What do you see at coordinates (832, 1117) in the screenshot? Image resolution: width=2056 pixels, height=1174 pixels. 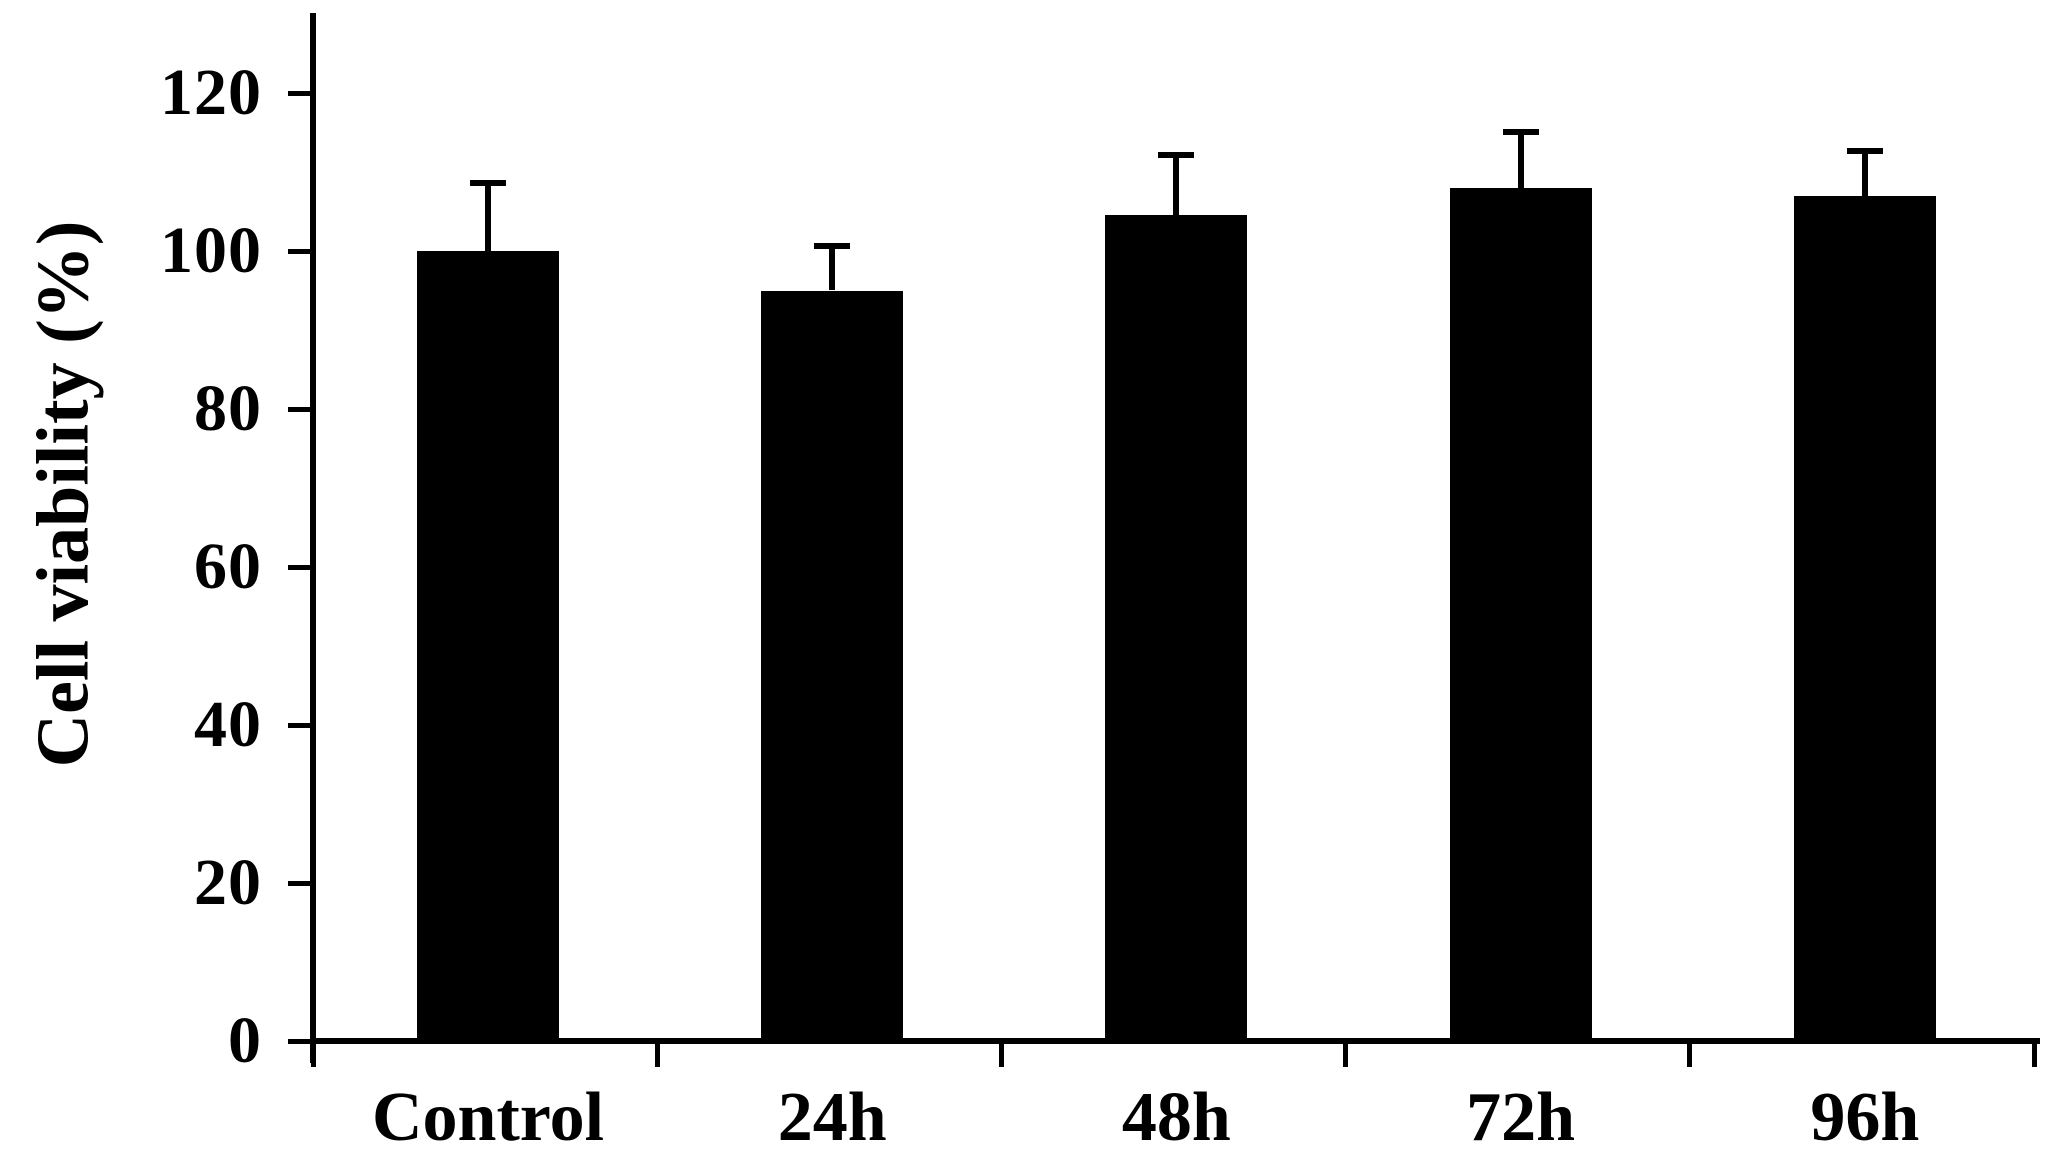 I see `x-tick-label: 24h` at bounding box center [832, 1117].